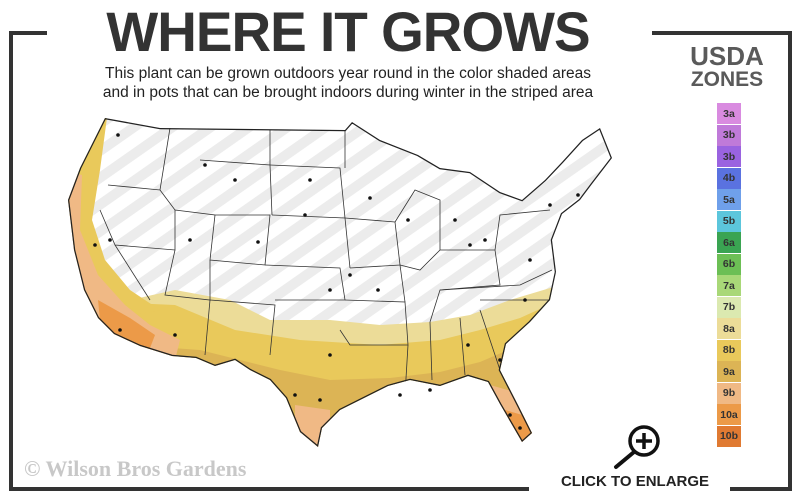 Image resolution: width=800 pixels, height=500 pixels. I want to click on legend-zone-9b: 9b, so click(729, 393).